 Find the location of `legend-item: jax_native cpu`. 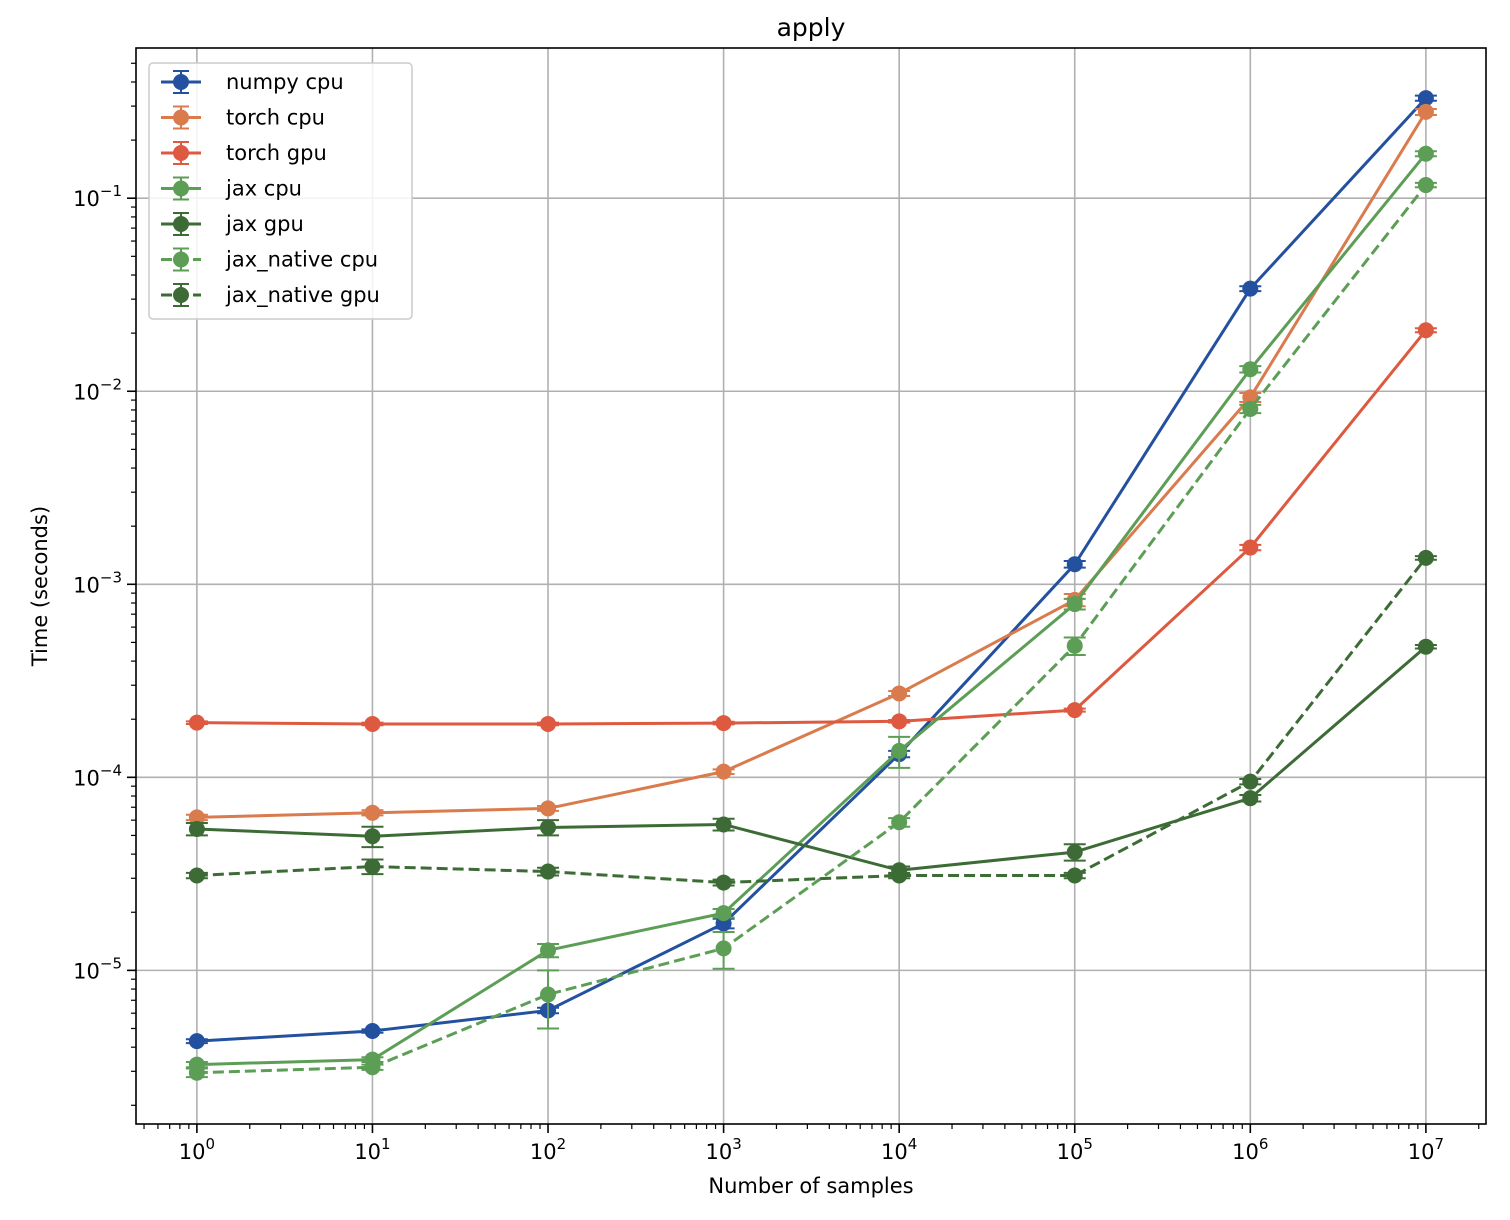

legend-item: jax_native cpu is located at coordinates (269, 260).